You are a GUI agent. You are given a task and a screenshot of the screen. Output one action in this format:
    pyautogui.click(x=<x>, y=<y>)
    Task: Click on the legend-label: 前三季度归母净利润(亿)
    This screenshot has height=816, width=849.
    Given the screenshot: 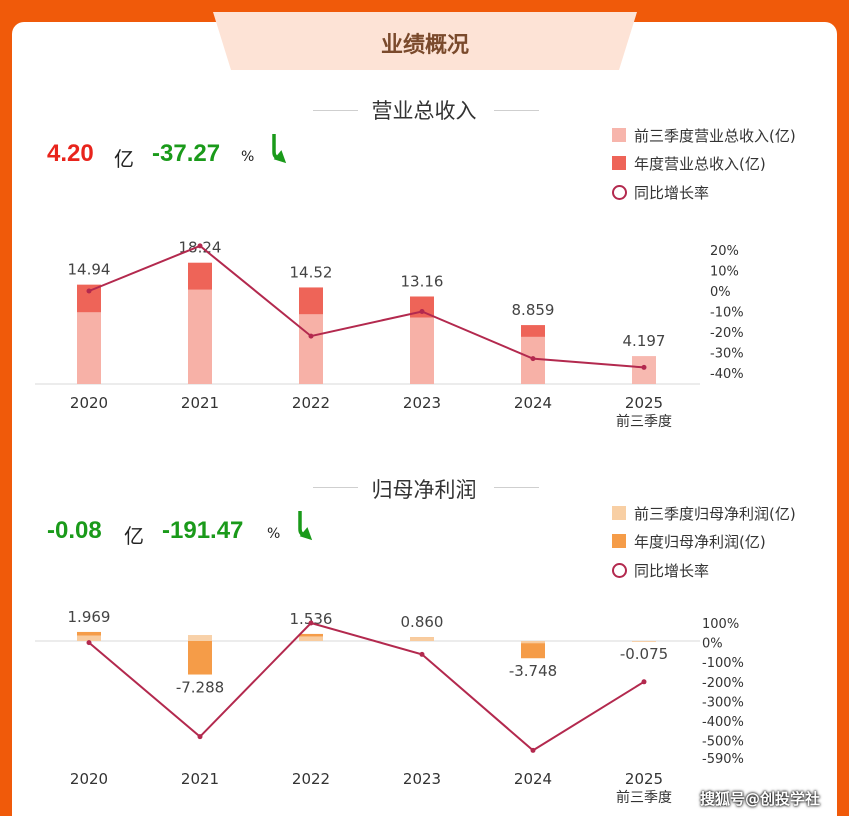 What is the action you would take?
    pyautogui.click(x=715, y=513)
    